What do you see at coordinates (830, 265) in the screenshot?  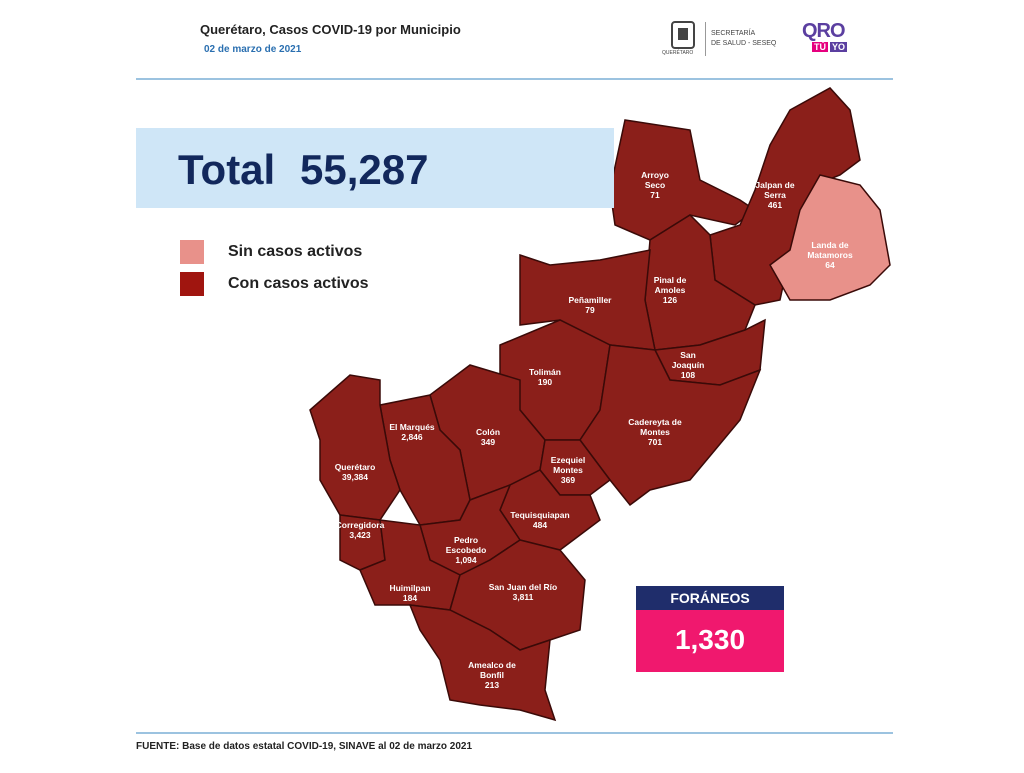 I see `municipality-cases: 64` at bounding box center [830, 265].